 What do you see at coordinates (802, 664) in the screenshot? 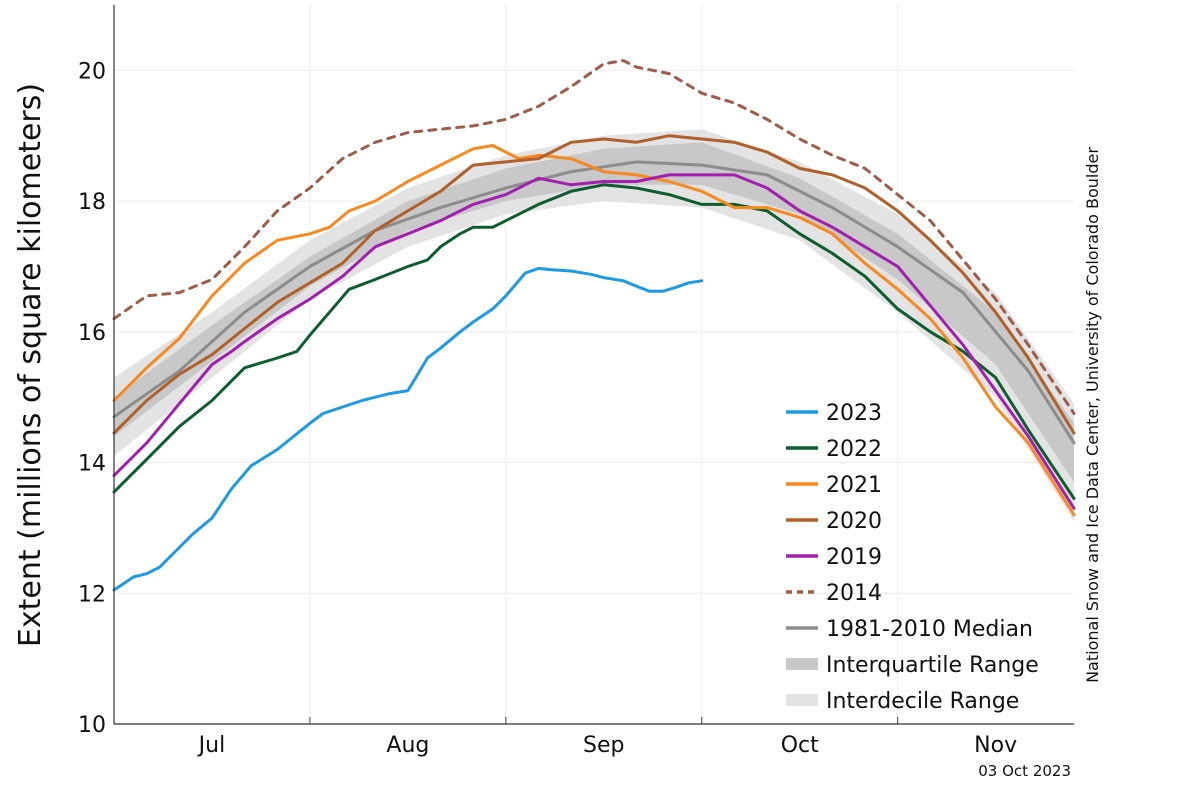
I see `legend-swatch-interquartile-range` at bounding box center [802, 664].